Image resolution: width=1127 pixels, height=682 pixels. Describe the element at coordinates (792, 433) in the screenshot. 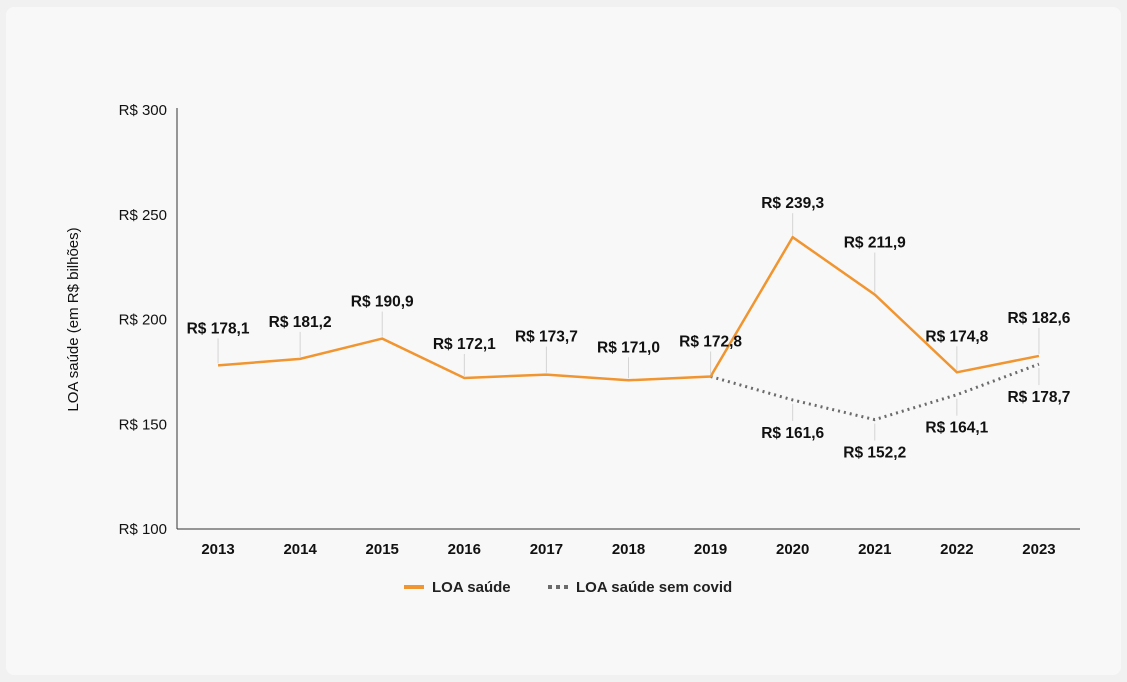

I see `data-label-loa-saude-sem-covid: R$ 161,6` at that location.